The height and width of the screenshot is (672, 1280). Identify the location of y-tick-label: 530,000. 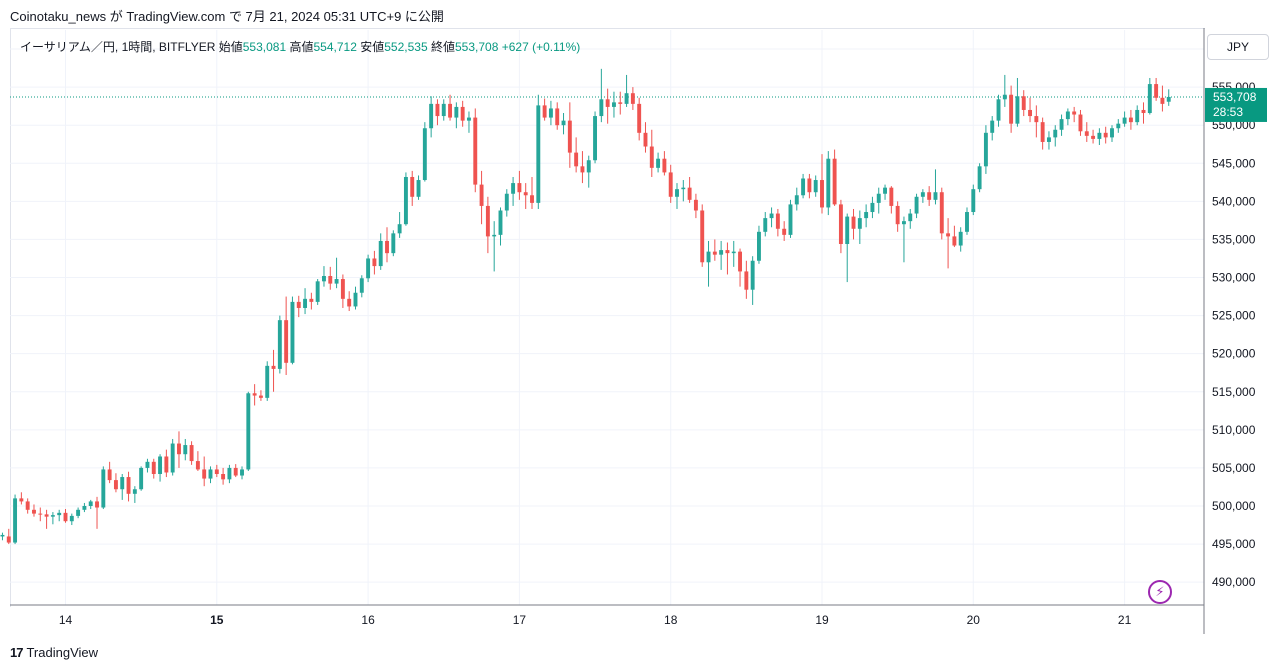
(1234, 278).